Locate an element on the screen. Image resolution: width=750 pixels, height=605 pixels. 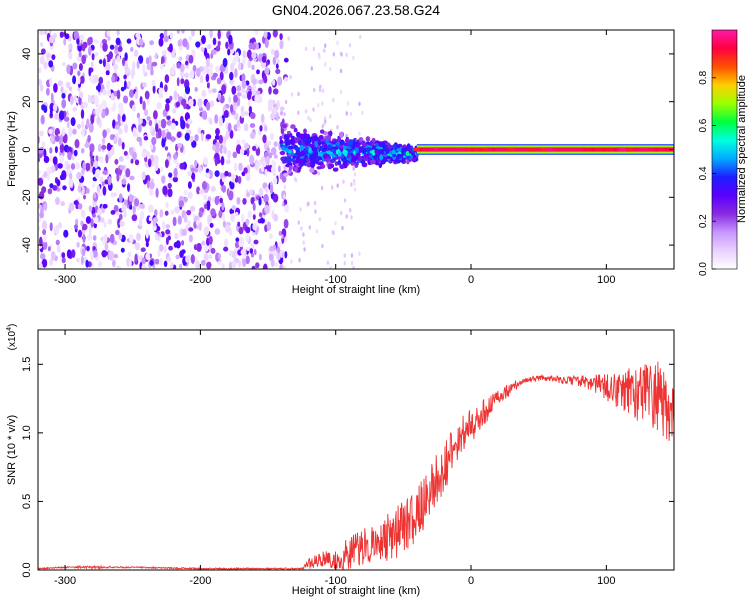
x-tick-label: 0 is located at coordinates (471, 280).